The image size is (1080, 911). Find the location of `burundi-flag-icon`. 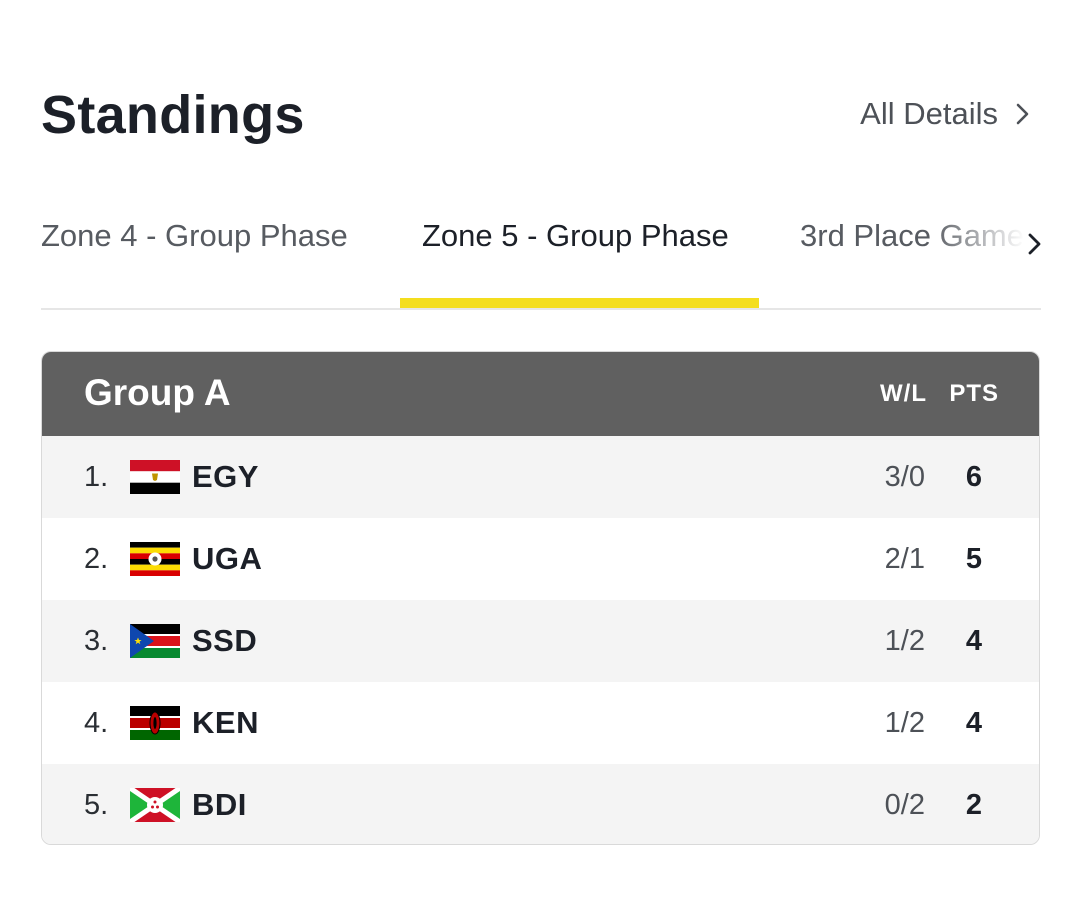

burundi-flag-icon is located at coordinates (155, 805).